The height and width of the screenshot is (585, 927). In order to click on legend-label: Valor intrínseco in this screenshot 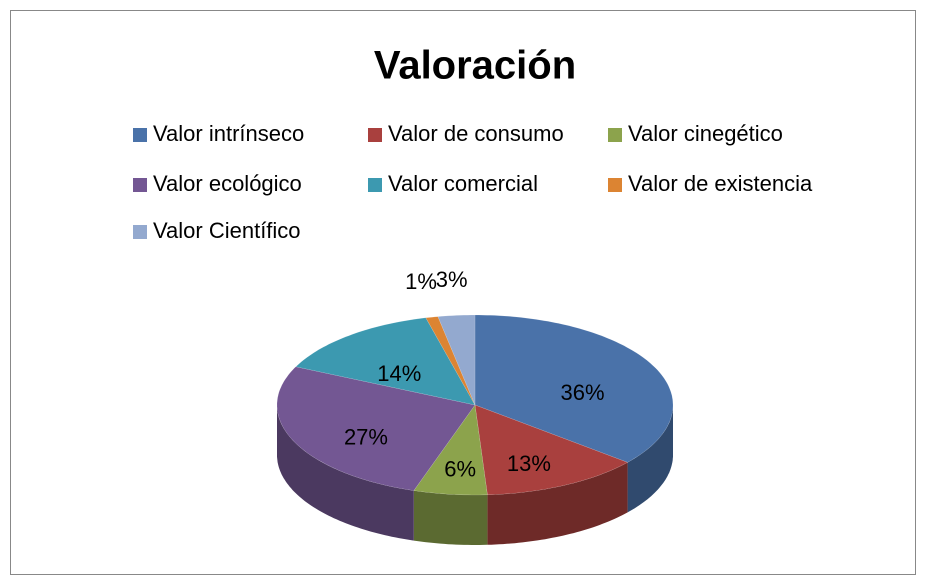, I will do `click(228, 133)`.